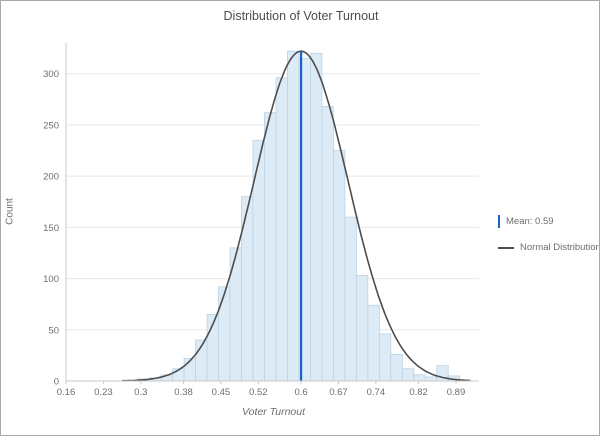 The image size is (600, 436). What do you see at coordinates (338, 392) in the screenshot?
I see `x-tick-label: 0.67` at bounding box center [338, 392].